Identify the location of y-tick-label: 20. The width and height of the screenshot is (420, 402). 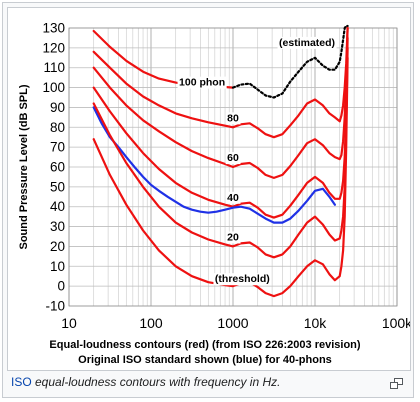
(57, 246).